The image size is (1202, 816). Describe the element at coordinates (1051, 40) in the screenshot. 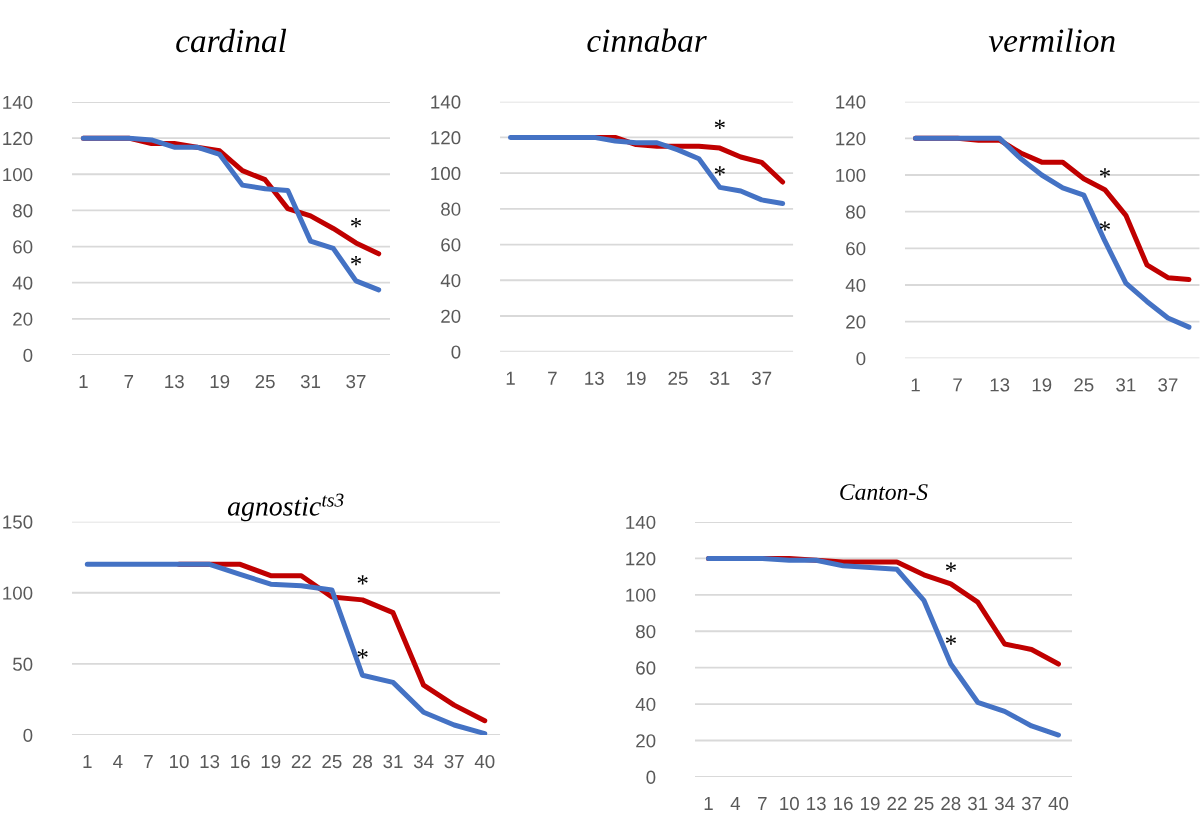

I see `chart-title: vermilion` at that location.